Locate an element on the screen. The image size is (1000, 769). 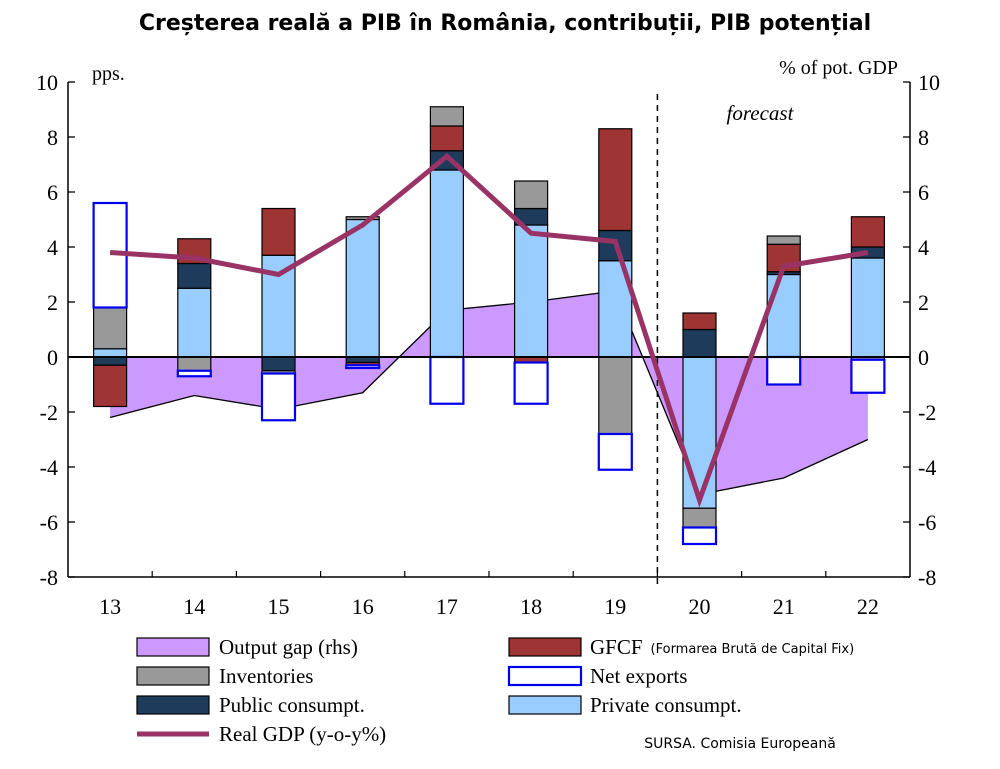
legend-swatch-net_exports is located at coordinates (545, 676).